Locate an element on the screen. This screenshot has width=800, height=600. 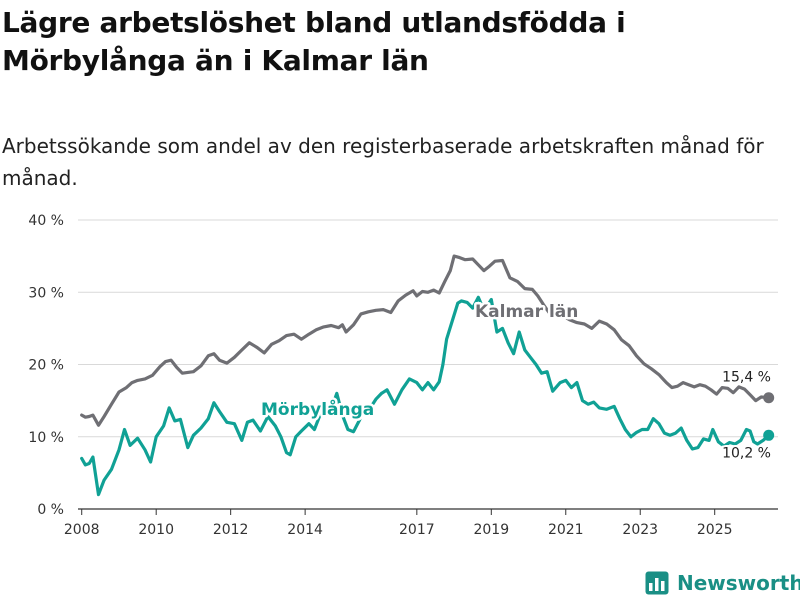
x-tick-label: 2019 is located at coordinates (491, 530).